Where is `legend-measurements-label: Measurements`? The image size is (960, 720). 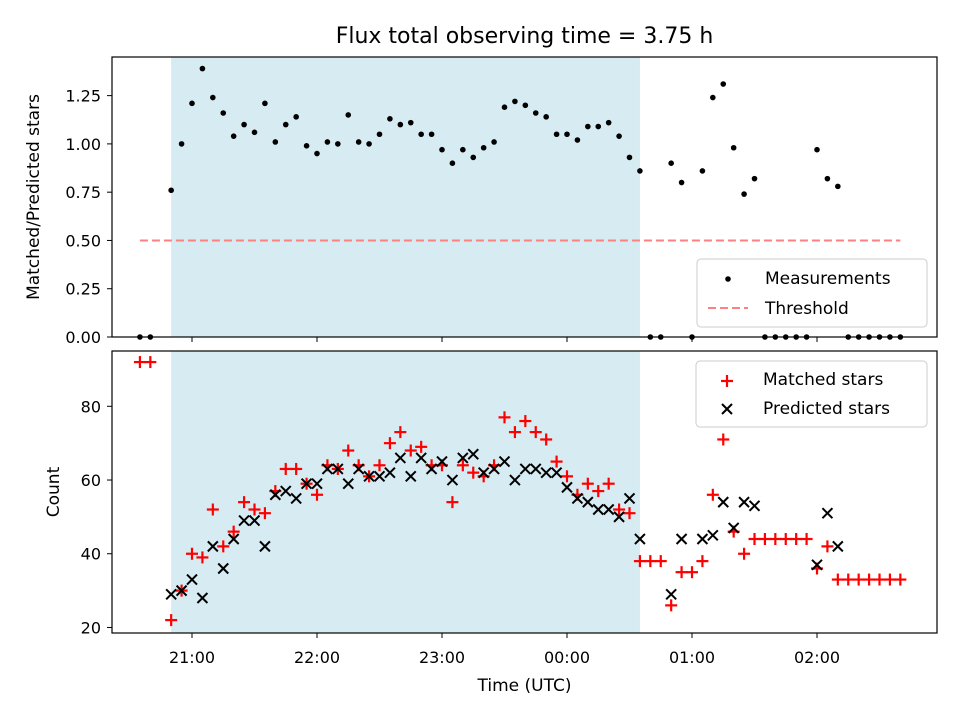
legend-measurements-label: Measurements is located at coordinates (828, 279).